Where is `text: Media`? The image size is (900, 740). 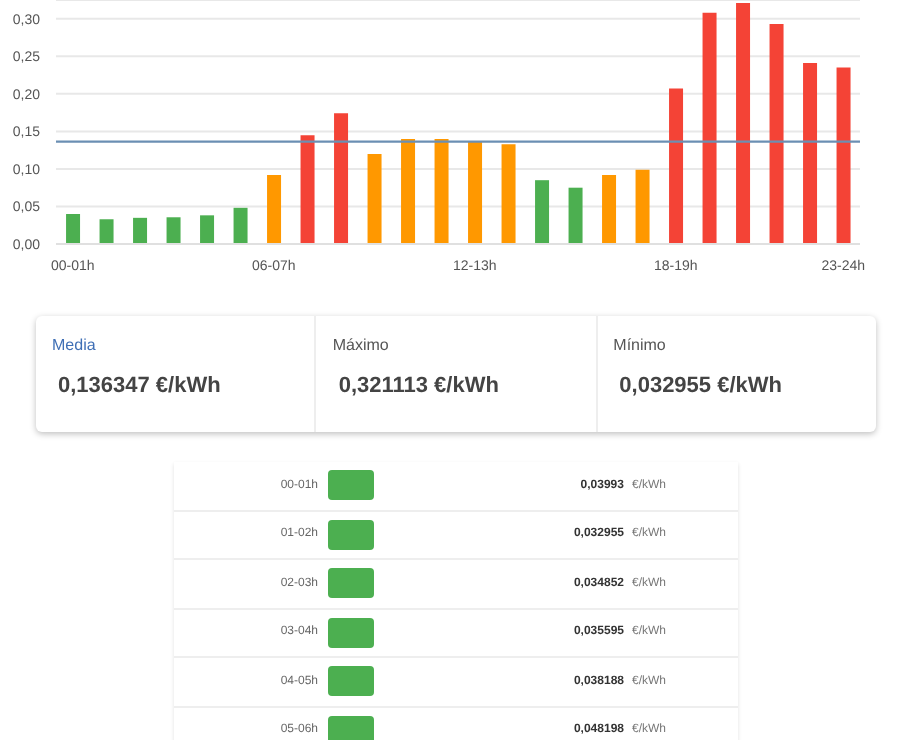 text: Media is located at coordinates (75, 345).